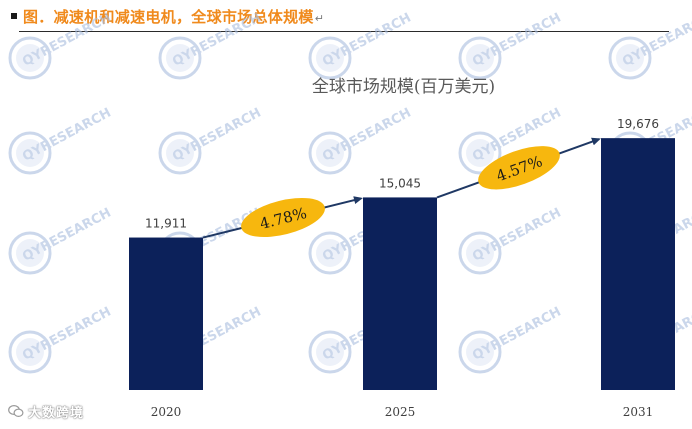 The height and width of the screenshot is (429, 692). I want to click on wechat-logo-icon, so click(16, 411).